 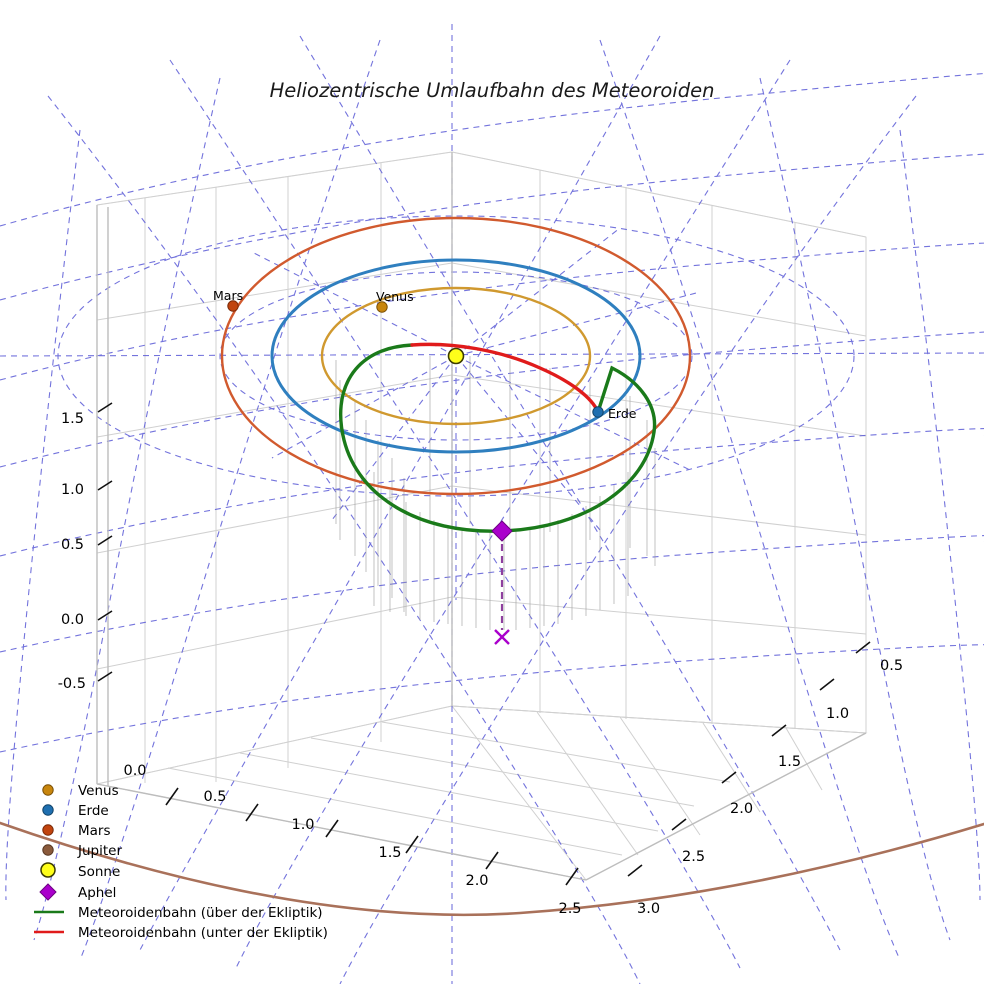 I want to click on z-tick-label: 0.0, so click(x=72, y=620).